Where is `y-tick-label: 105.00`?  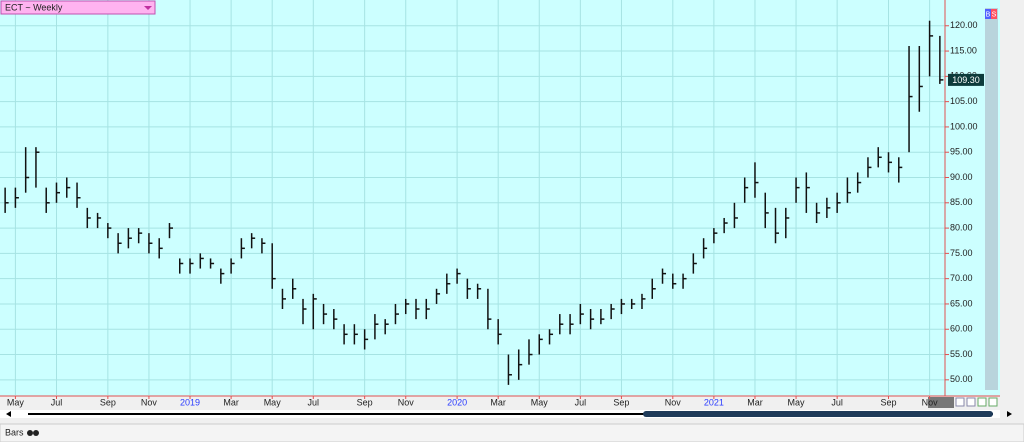
y-tick-label: 105.00 is located at coordinates (964, 101).